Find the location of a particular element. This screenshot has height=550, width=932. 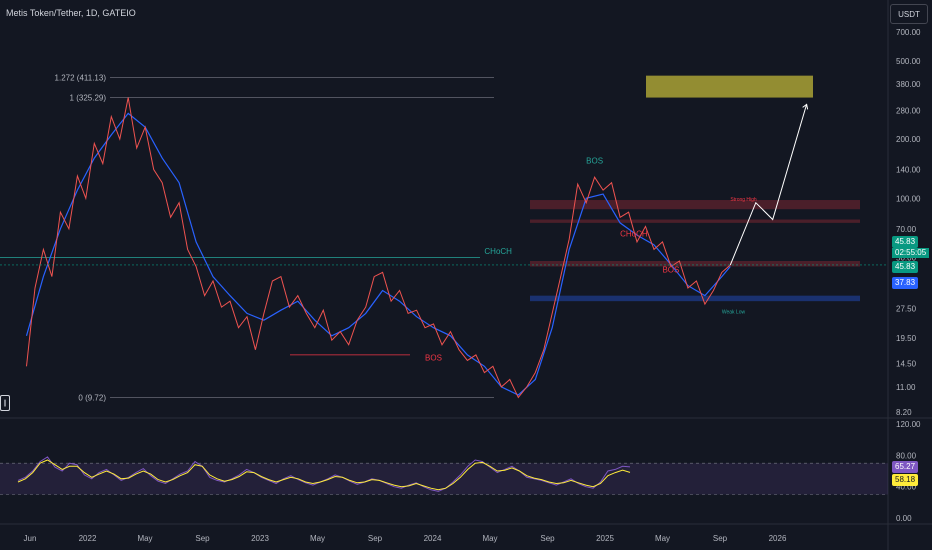

support-price-tag: 37.83 is located at coordinates (905, 283).